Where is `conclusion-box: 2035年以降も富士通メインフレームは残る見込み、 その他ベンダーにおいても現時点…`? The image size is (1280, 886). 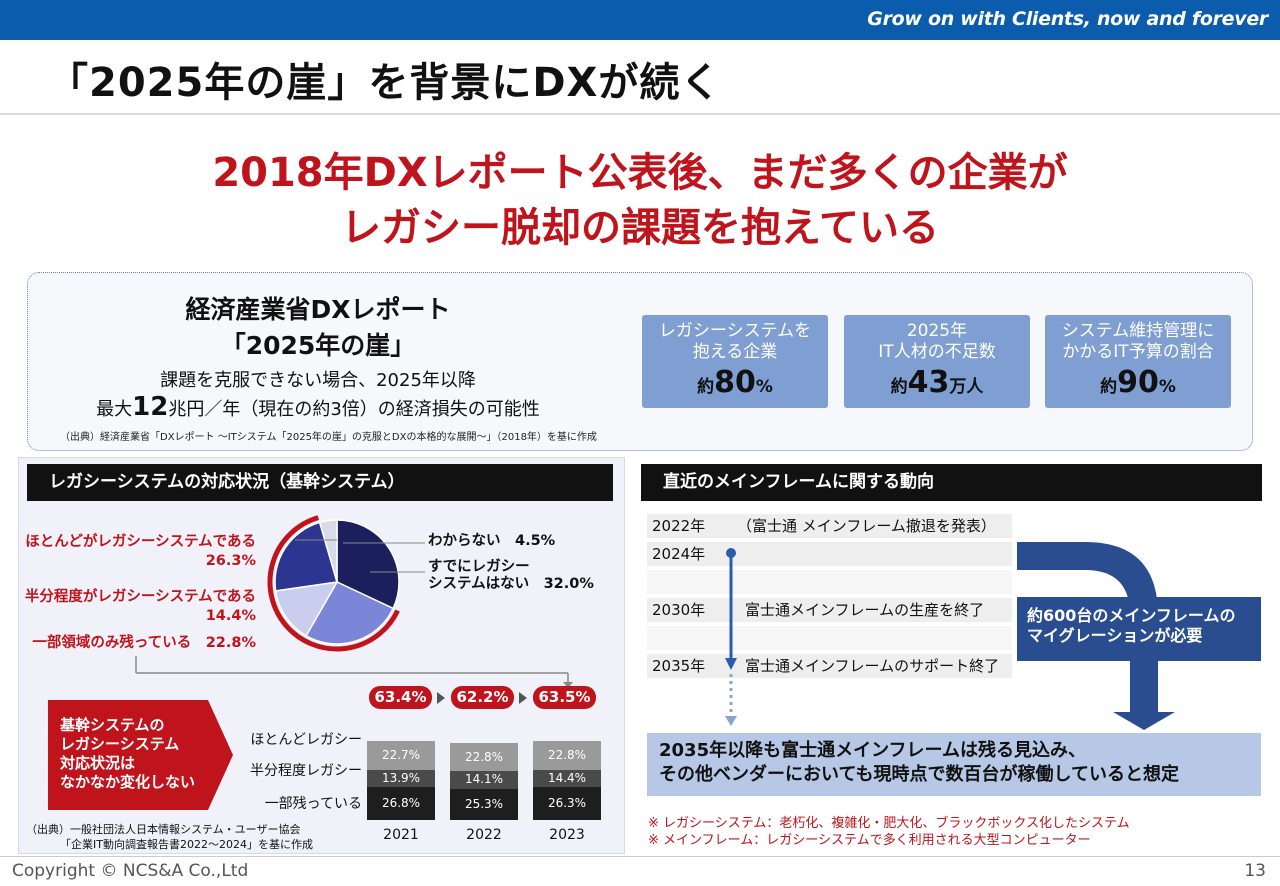 conclusion-box: 2035年以降も富士通メインフレームは残る見込み、 その他ベンダーにおいても現時点… is located at coordinates (954, 764).